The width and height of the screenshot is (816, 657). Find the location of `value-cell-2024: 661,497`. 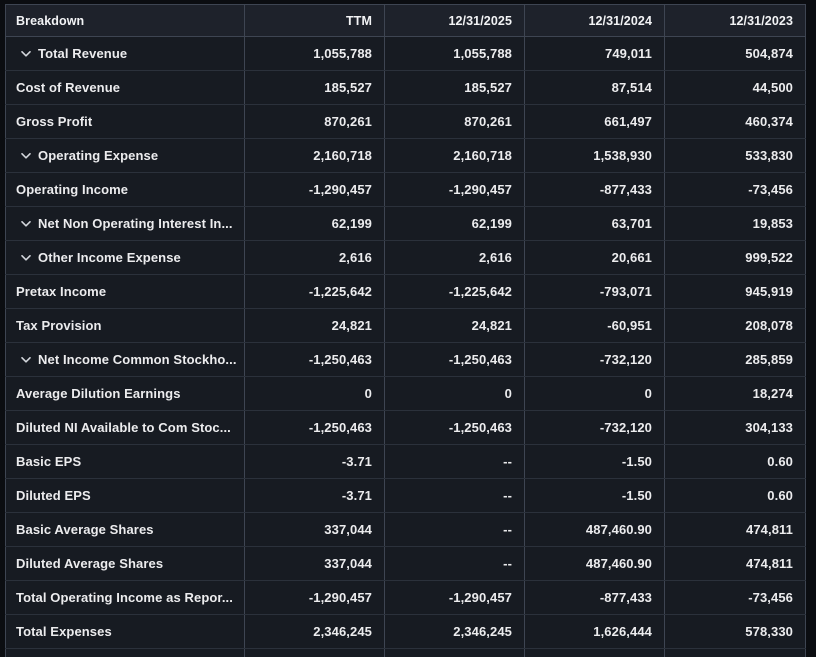

value-cell-2024: 661,497 is located at coordinates (595, 121).